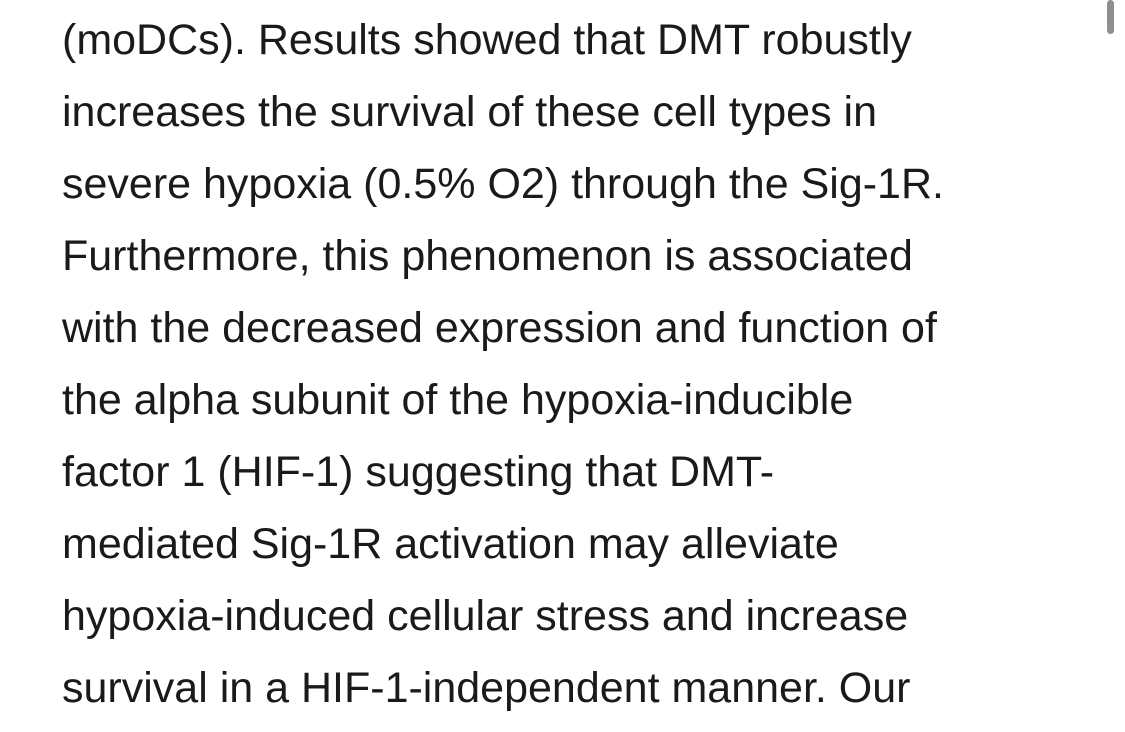  I want to click on scroll-indicator, so click(1110, 17).